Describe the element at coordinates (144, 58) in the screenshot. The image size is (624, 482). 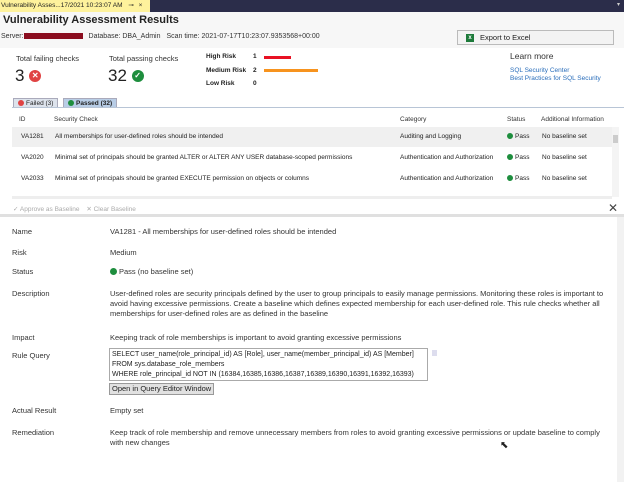
I see `passing-label: Total passing checks` at that location.